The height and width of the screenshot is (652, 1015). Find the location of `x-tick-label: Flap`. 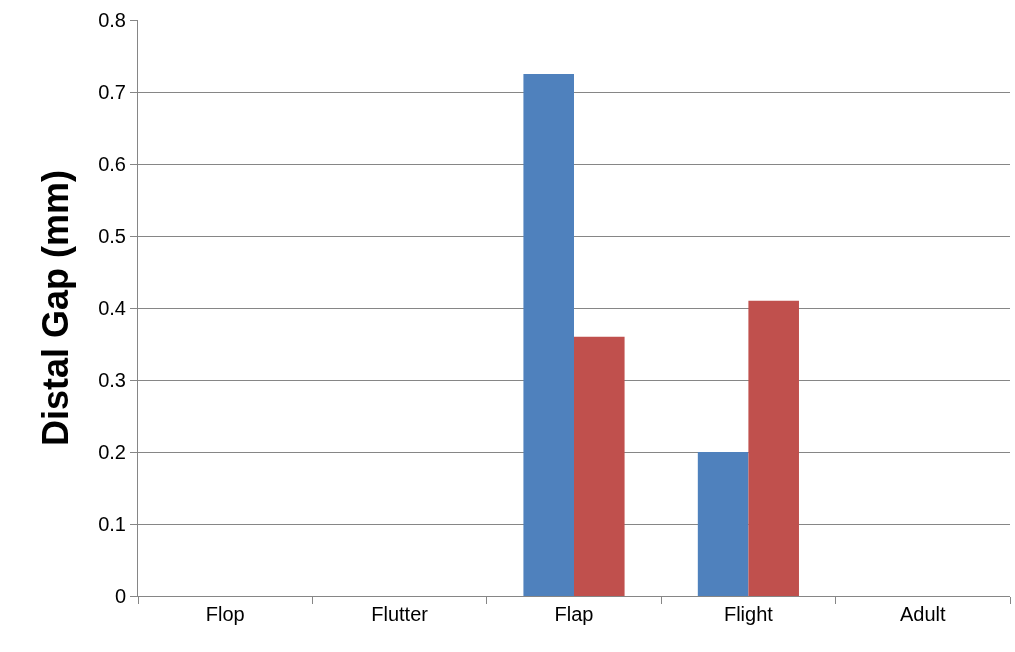

x-tick-label: Flap is located at coordinates (574, 614).